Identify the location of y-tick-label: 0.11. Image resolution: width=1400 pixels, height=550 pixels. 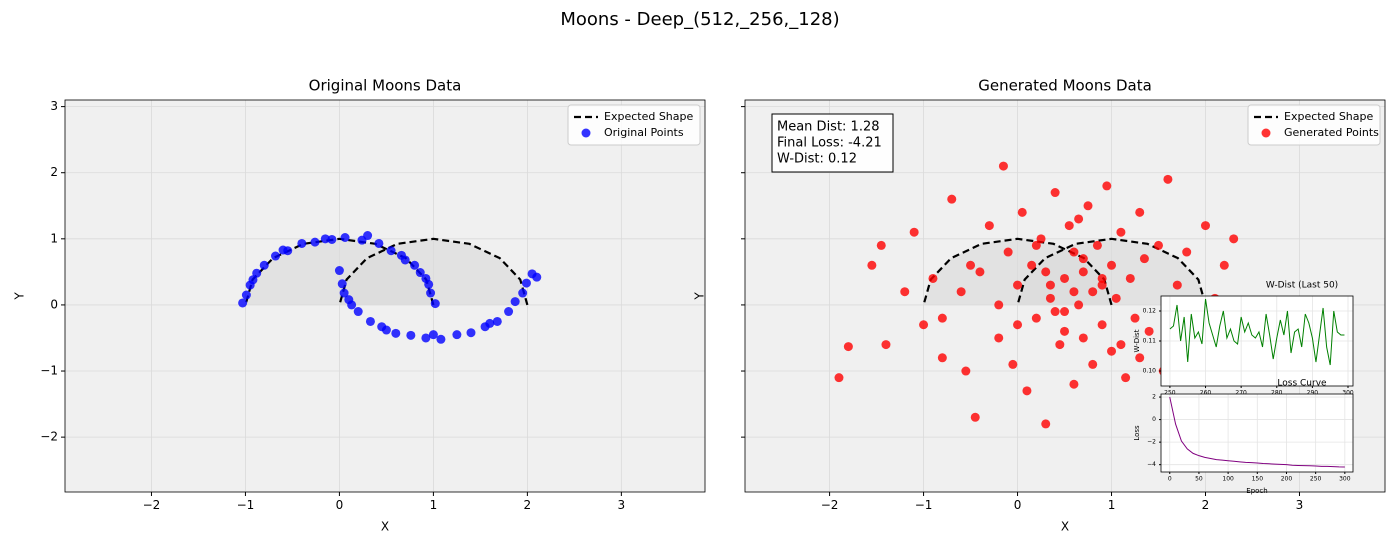
(1150, 341).